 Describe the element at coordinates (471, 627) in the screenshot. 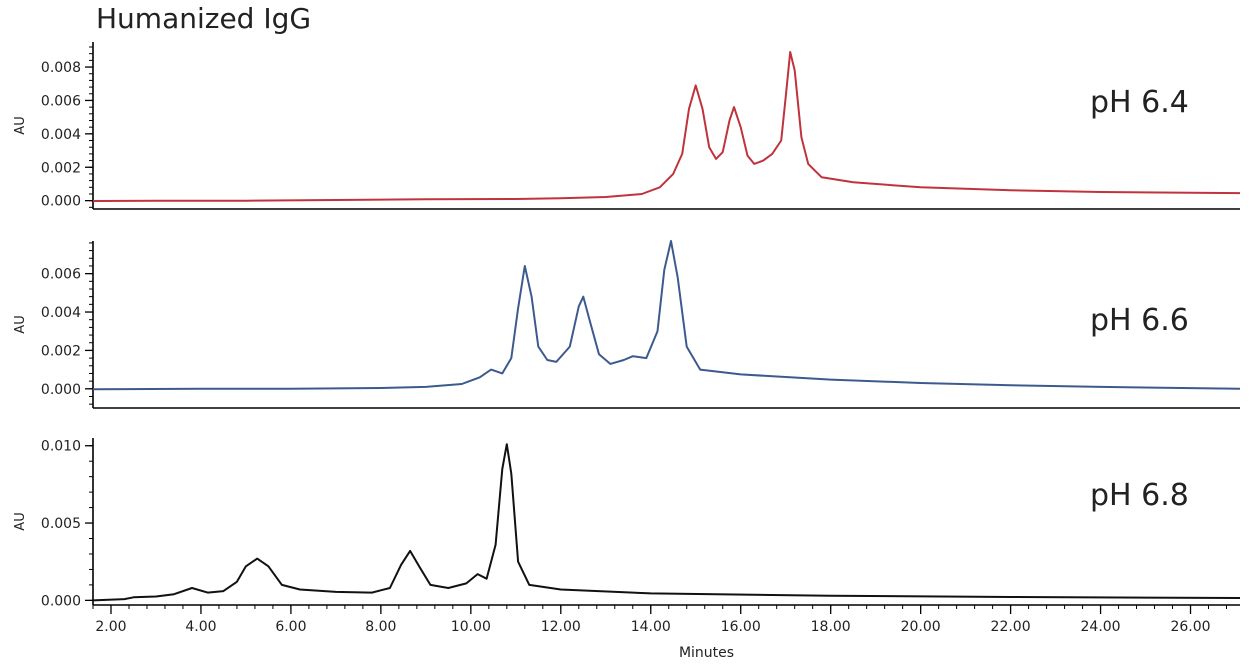

I see `x-tick-label: 10.00` at that location.